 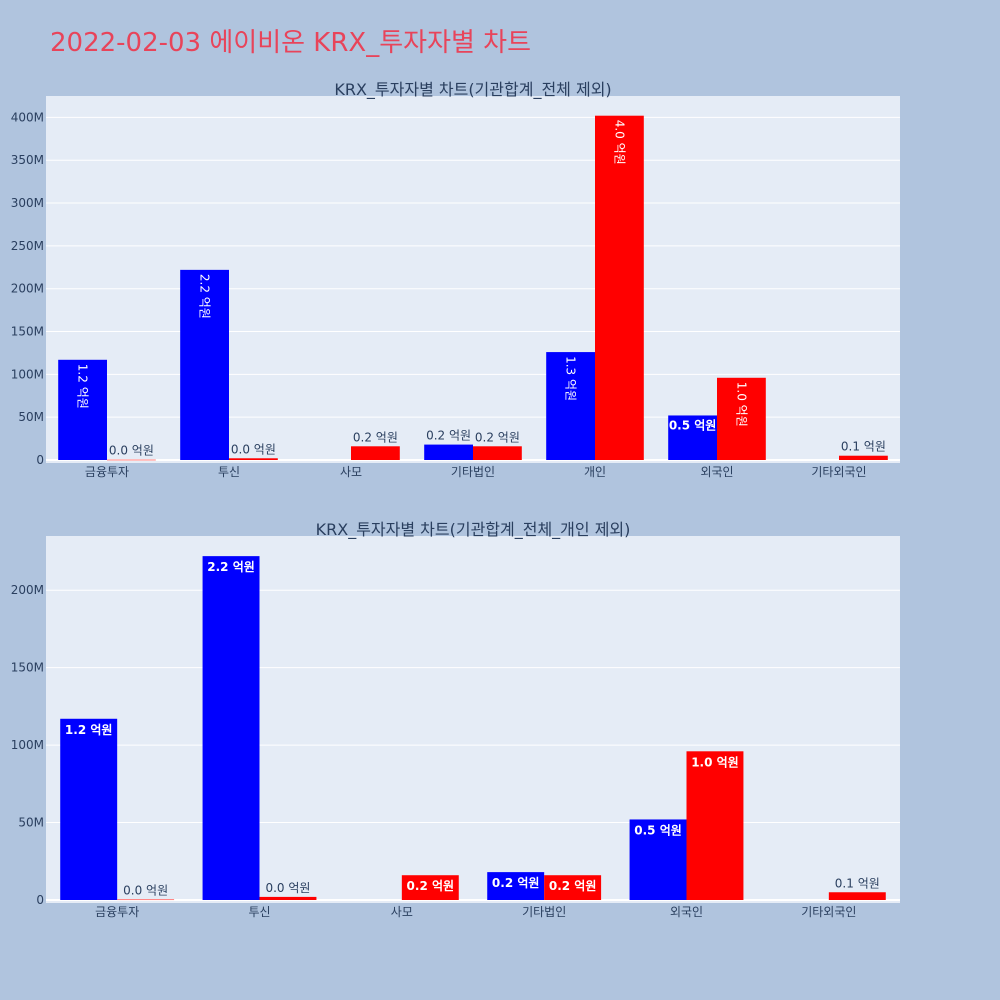 What do you see at coordinates (291, 43) in the screenshot?
I see `page-title: 2022-02-03 에이비온 KRX_투자자별 차트` at bounding box center [291, 43].